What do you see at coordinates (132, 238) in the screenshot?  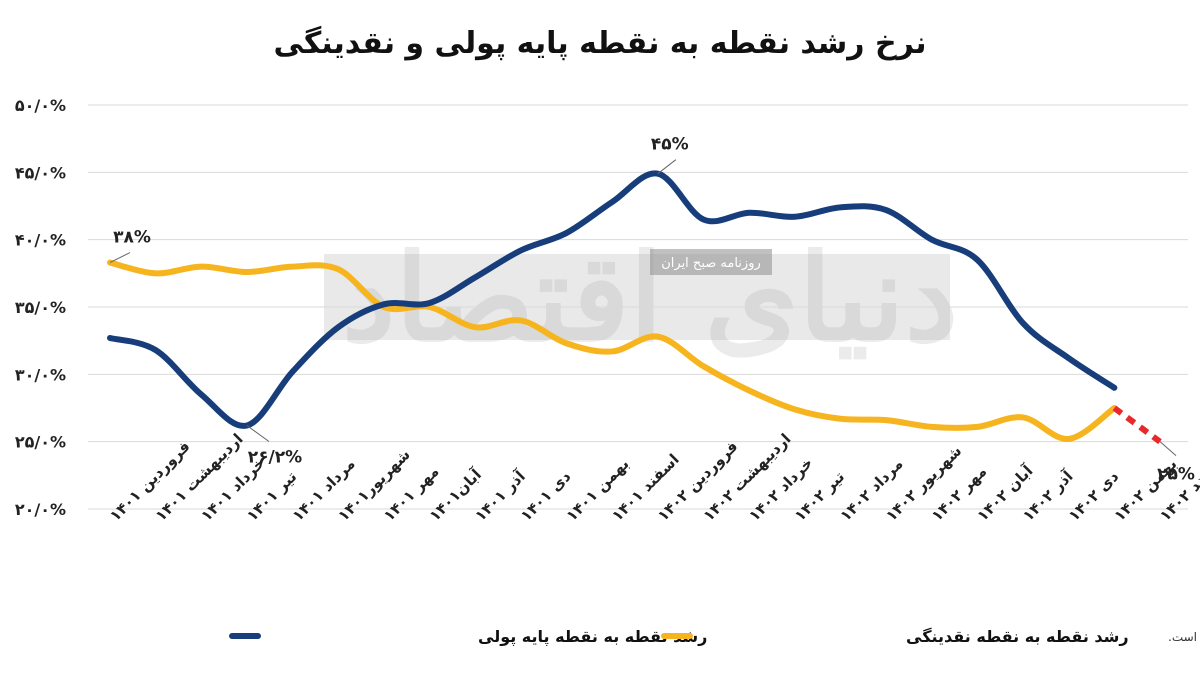 I see `data-label: ۳۸%` at bounding box center [132, 238].